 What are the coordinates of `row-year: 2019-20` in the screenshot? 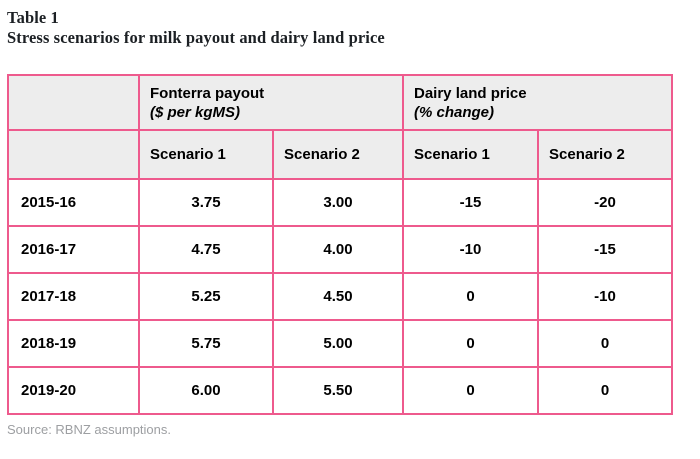 It's located at (73, 390).